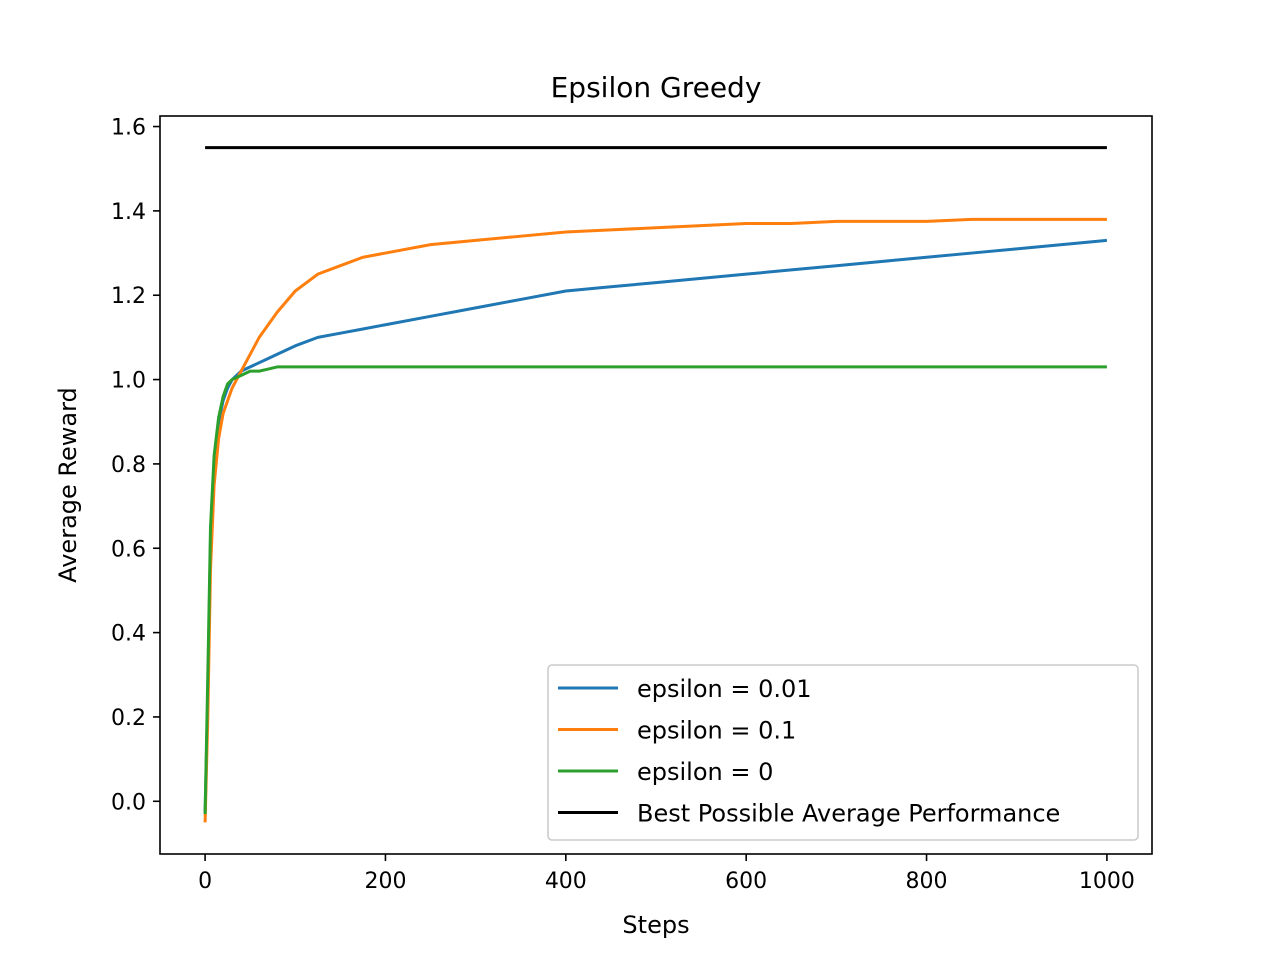 The height and width of the screenshot is (960, 1280). I want to click on y-tick-label: 0.8, so click(128, 465).